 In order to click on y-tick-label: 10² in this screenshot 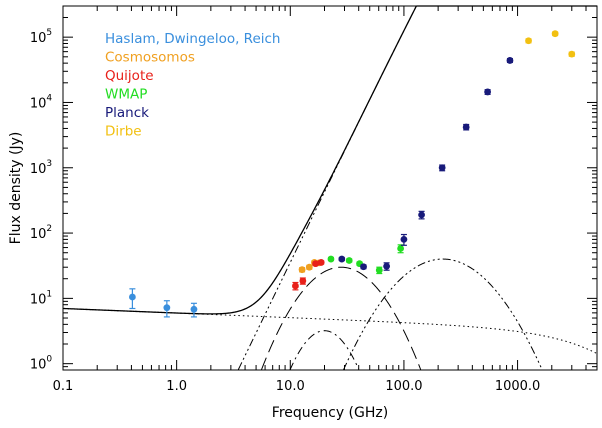, I will do `click(41, 233)`.